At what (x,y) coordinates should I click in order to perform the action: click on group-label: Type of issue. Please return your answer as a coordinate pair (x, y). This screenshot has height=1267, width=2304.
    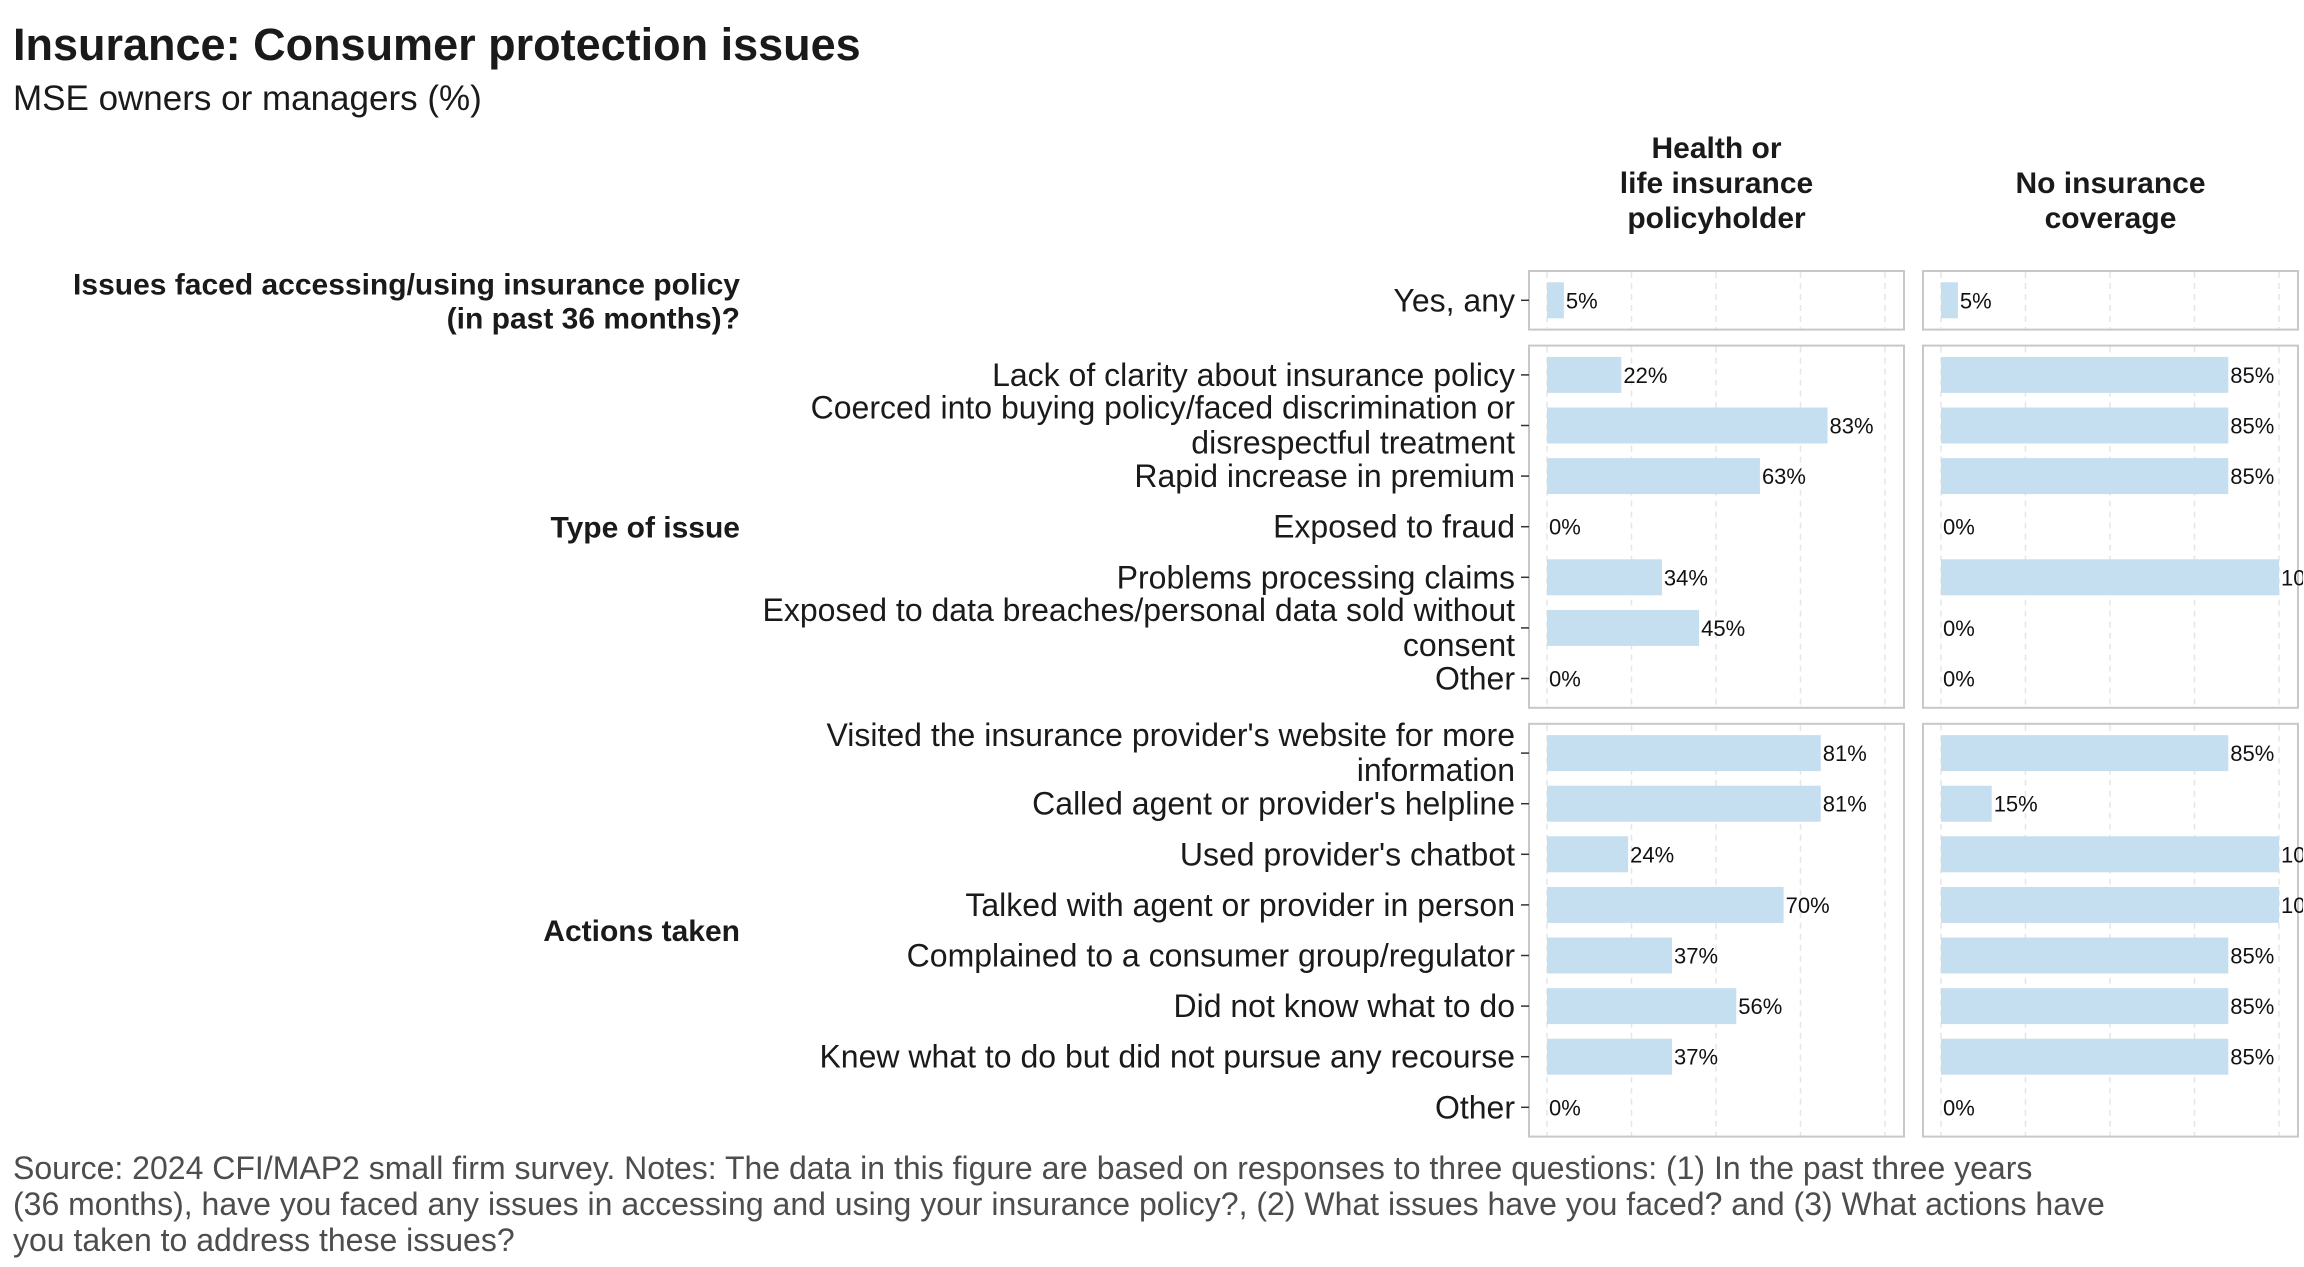
    Looking at the image, I should click on (646, 528).